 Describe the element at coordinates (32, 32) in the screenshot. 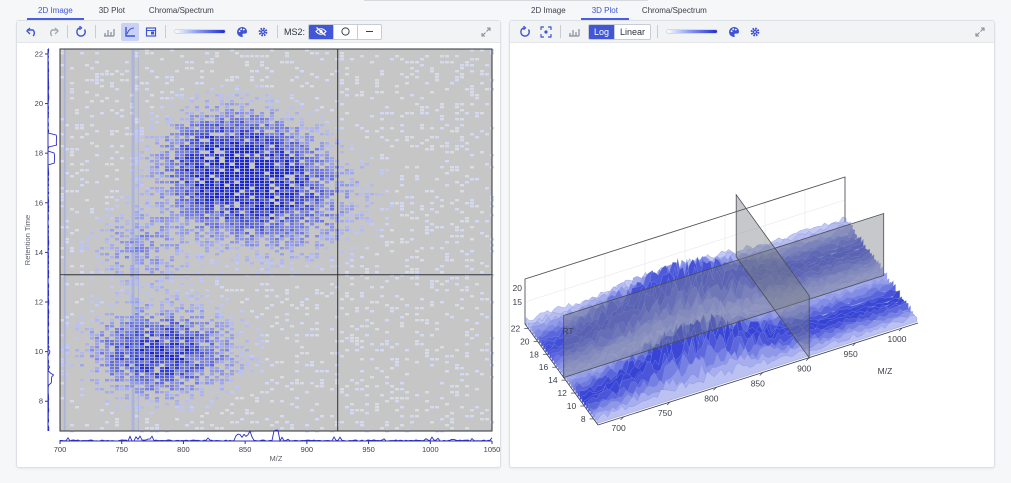

I see `undo-button` at that location.